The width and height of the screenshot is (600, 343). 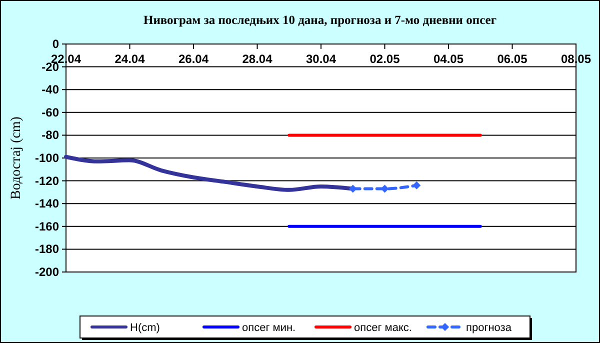 What do you see at coordinates (51, 89) in the screenshot?
I see `y-tick-label: -40` at bounding box center [51, 89].